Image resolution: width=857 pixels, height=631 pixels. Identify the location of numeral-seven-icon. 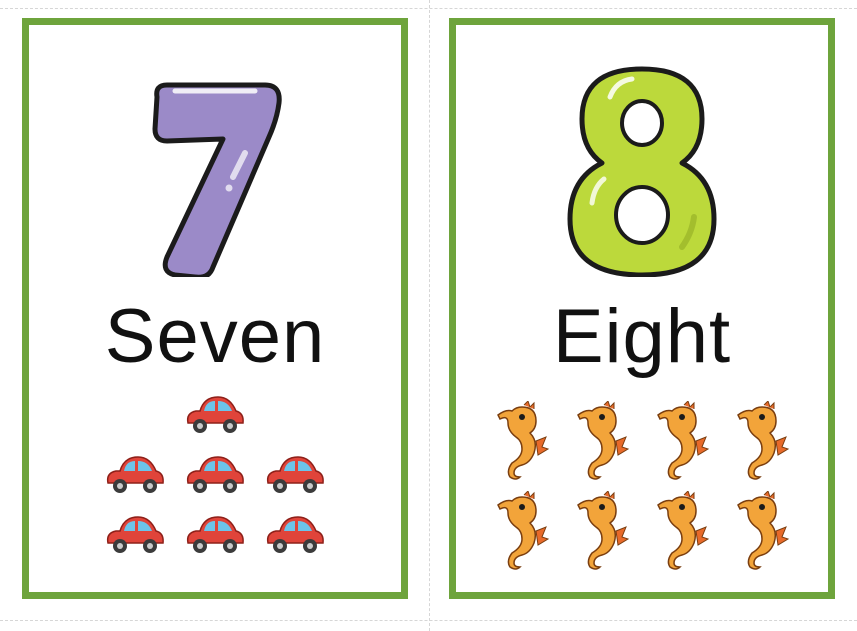
(217, 179).